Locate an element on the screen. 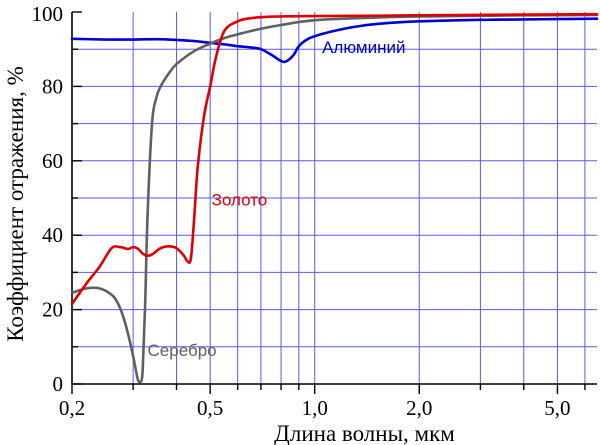 The width and height of the screenshot is (600, 445). series-label-aluminum: Алюминий is located at coordinates (363, 47).